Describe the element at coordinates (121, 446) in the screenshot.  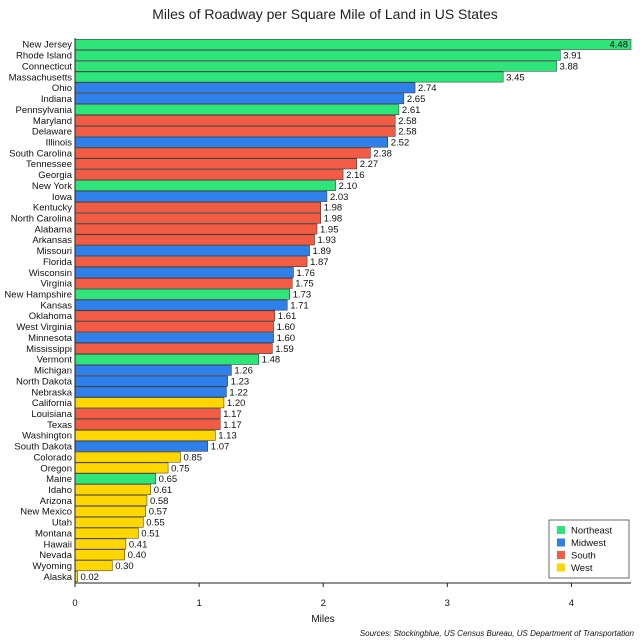
I see `bar-row: South Dakota 1.07` at that location.